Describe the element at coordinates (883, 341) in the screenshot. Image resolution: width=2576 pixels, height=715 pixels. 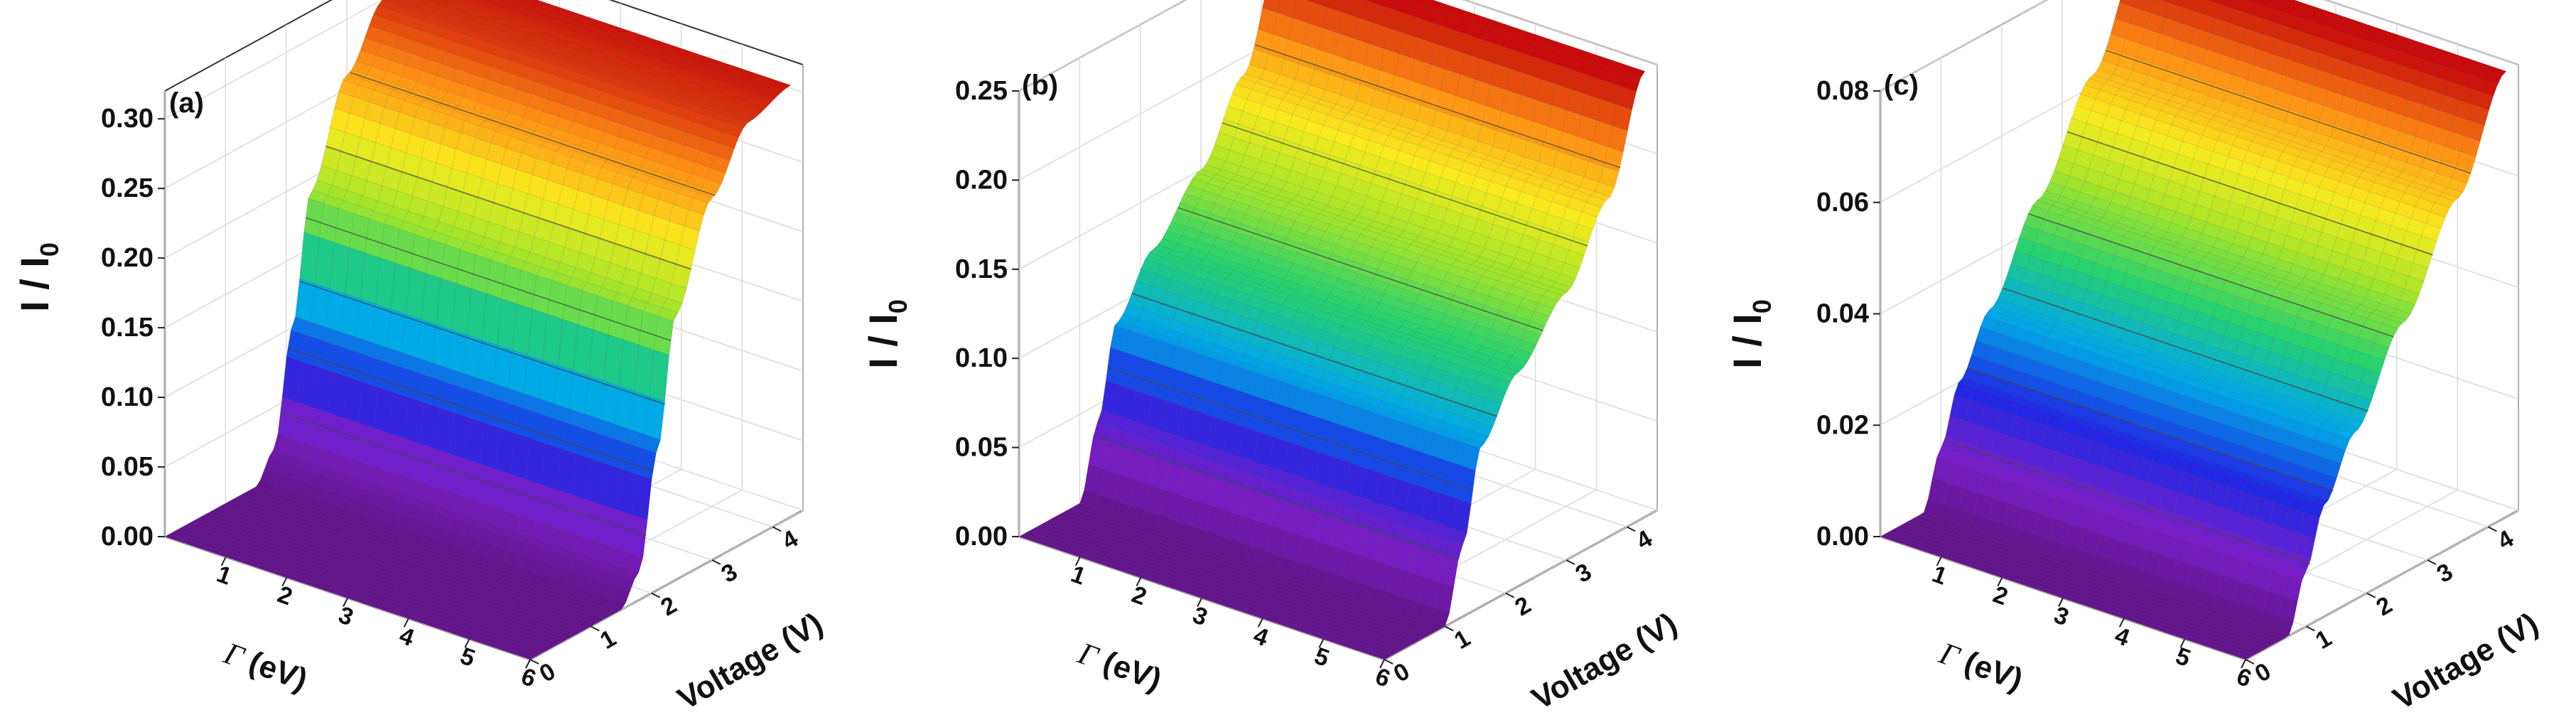
I see `z-axis-label-main: I / I` at that location.